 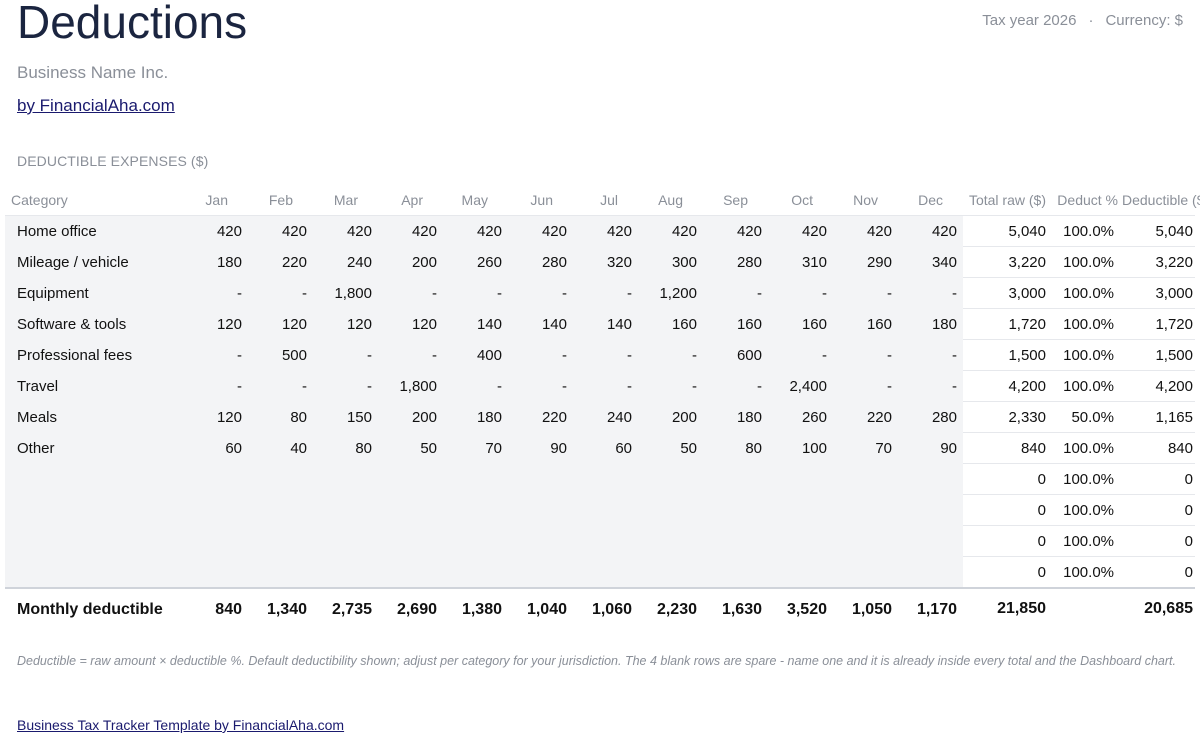 I want to click on month-cell: 400, so click(x=475, y=355).